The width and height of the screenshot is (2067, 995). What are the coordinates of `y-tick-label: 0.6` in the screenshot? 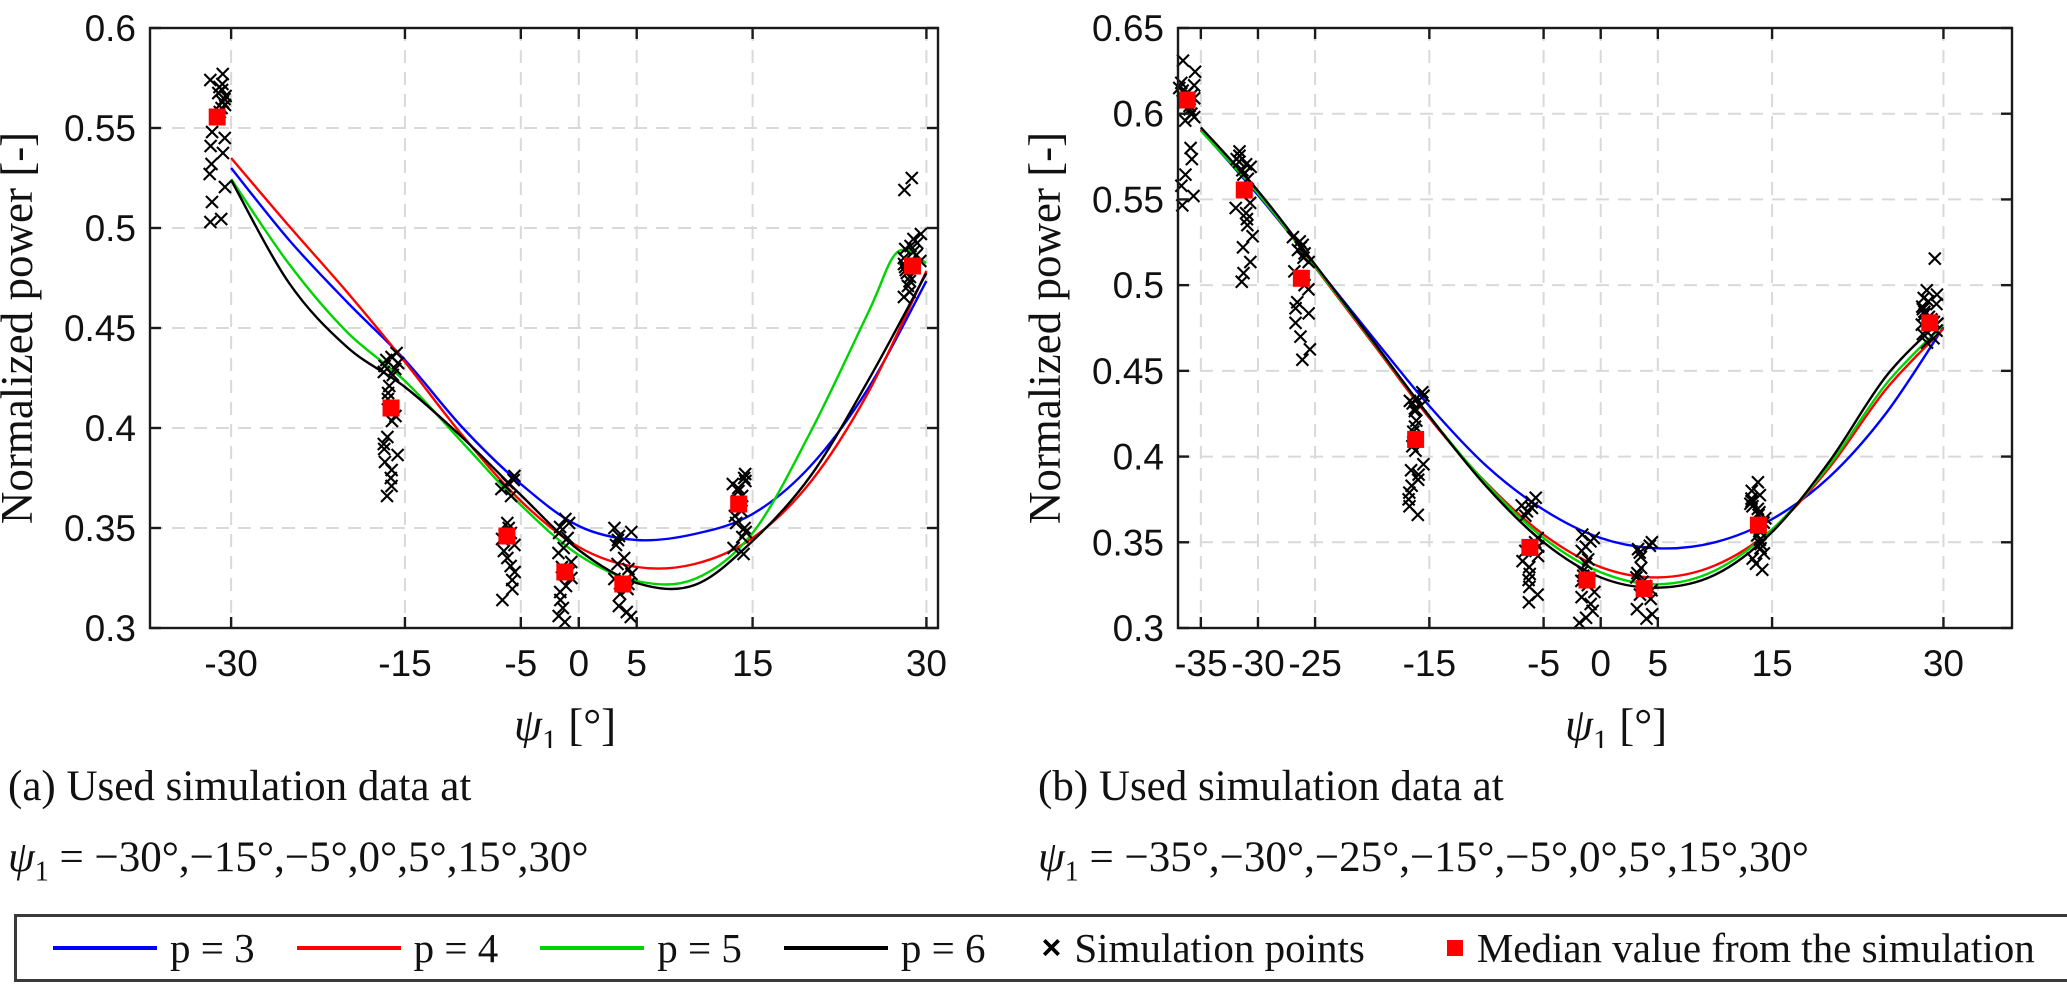 It's located at (110, 28).